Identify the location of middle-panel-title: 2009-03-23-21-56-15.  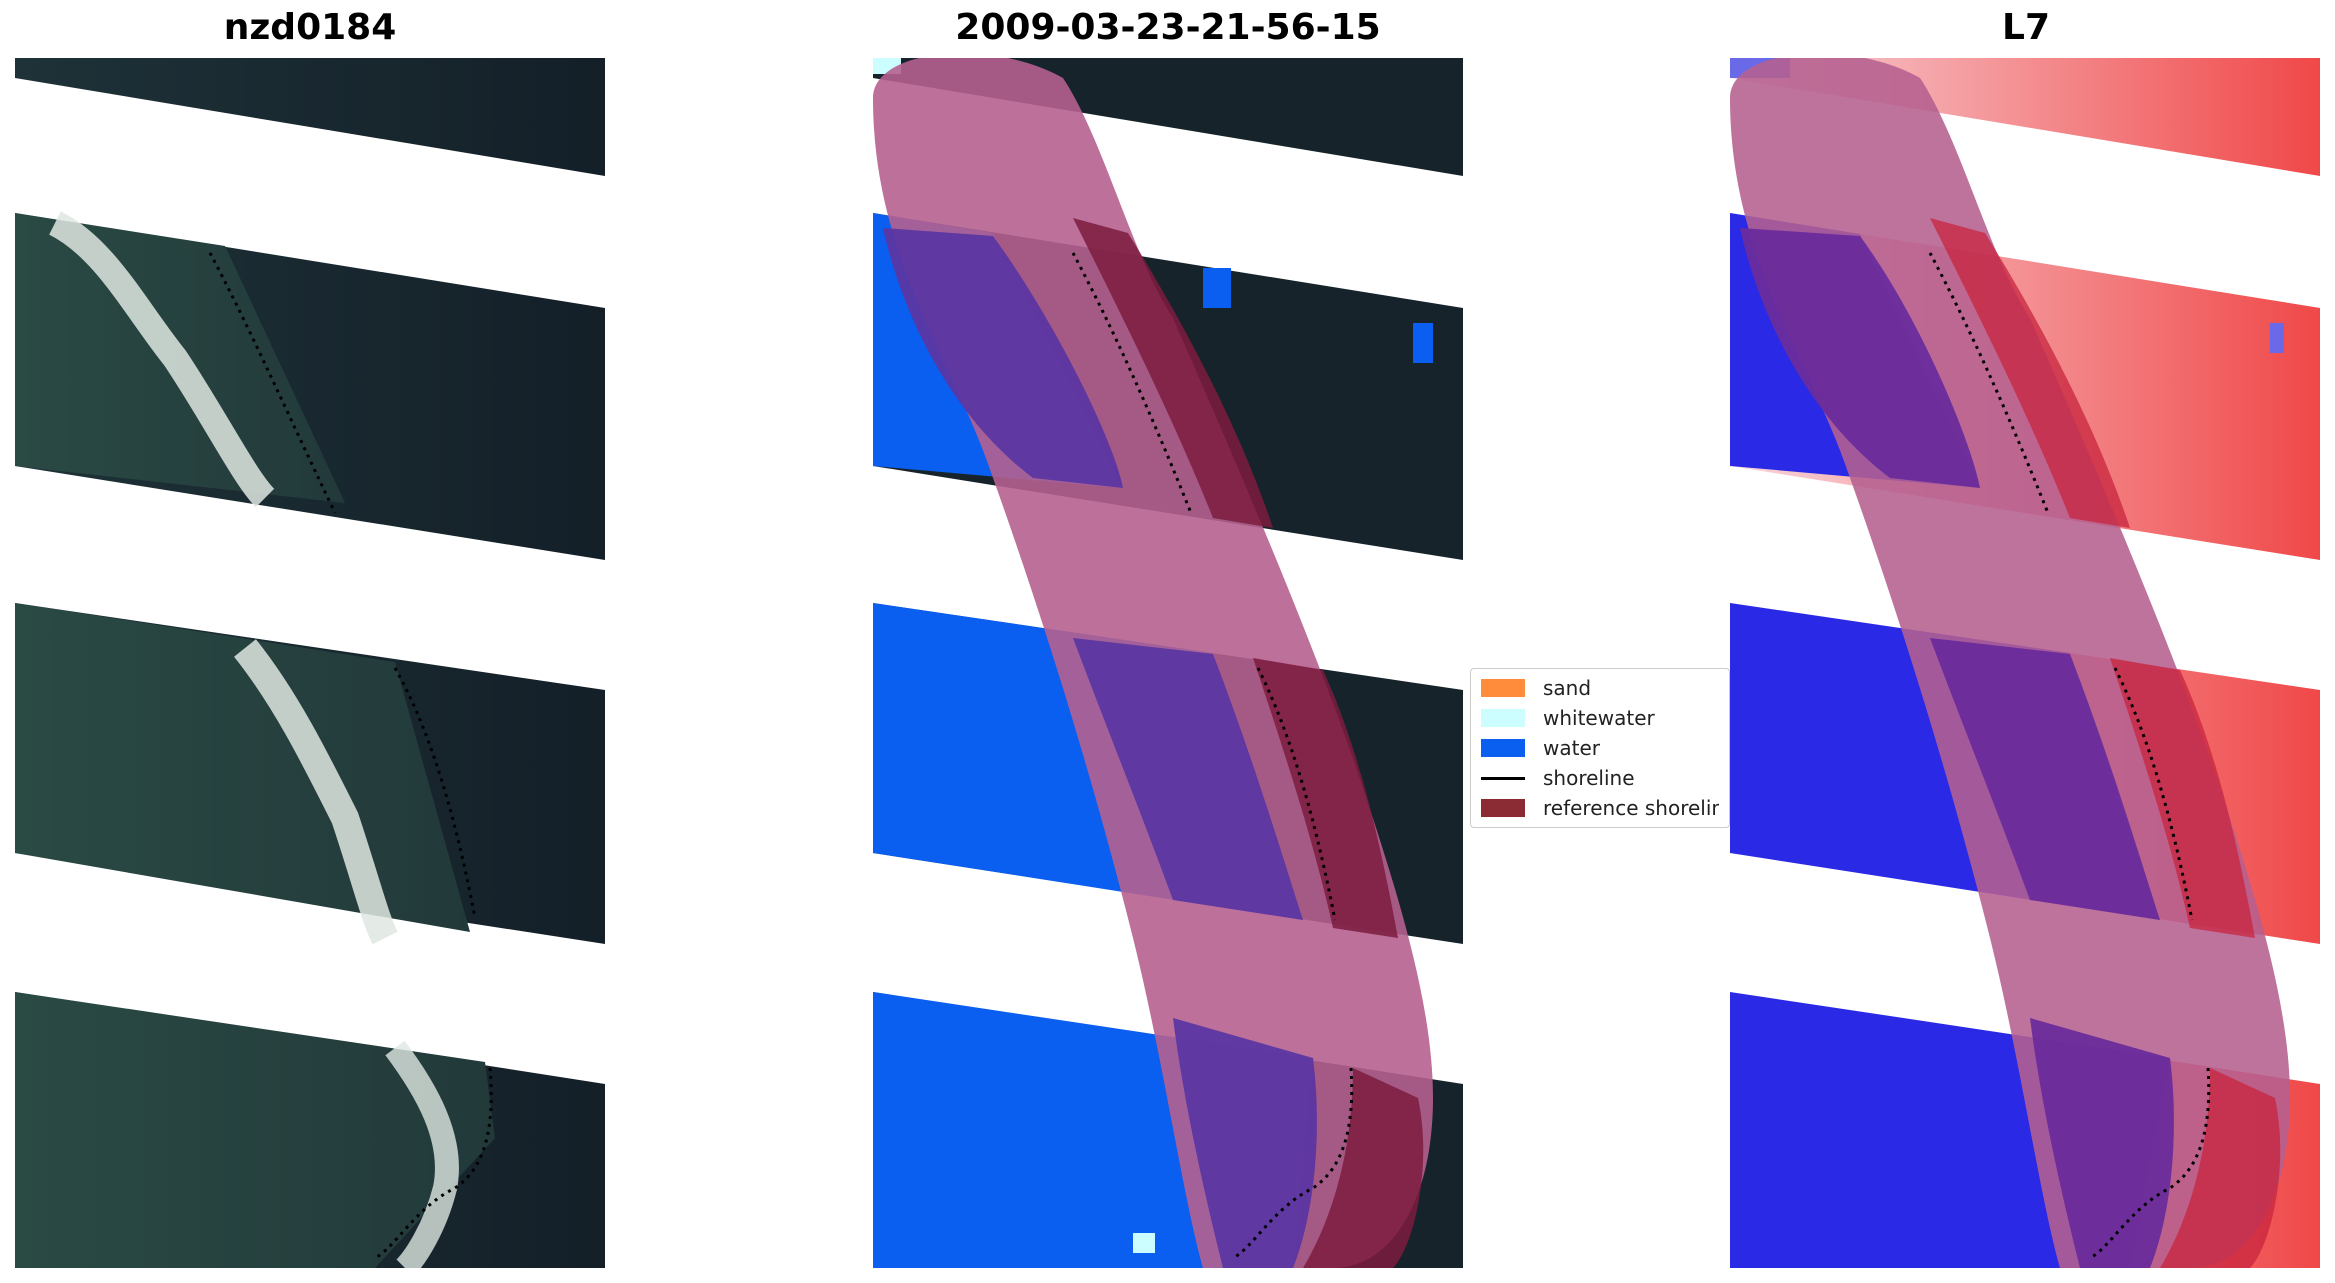
(1168, 27).